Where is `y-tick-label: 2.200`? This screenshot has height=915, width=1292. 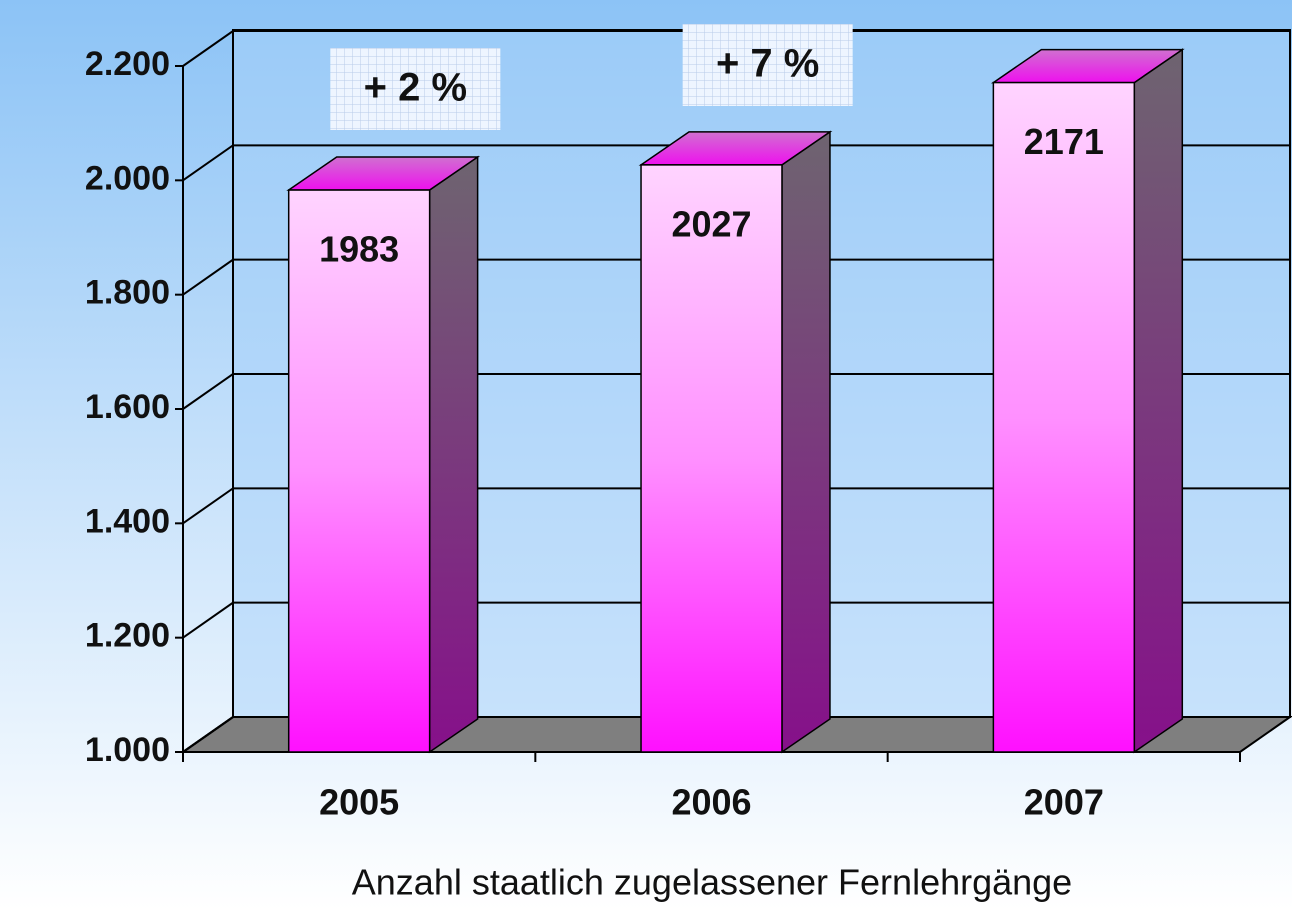
y-tick-label: 2.200 is located at coordinates (127, 64).